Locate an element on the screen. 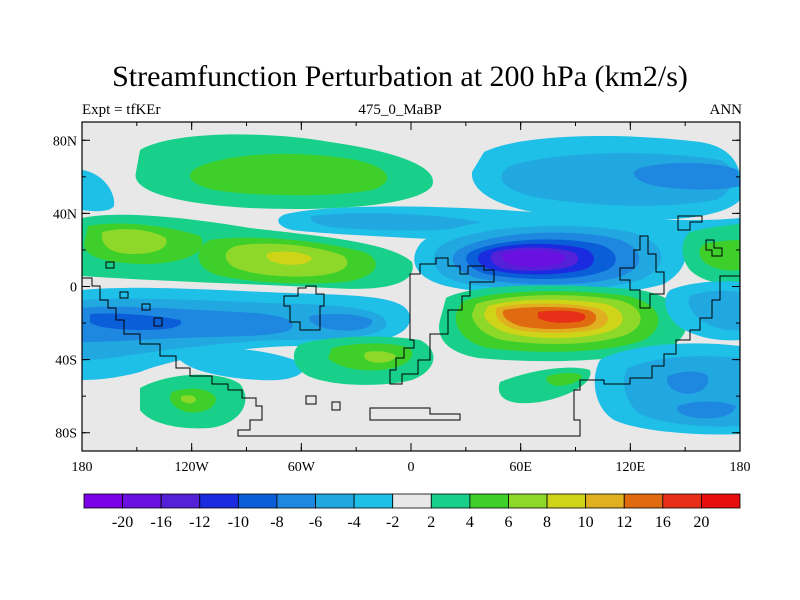 The height and width of the screenshot is (600, 800). colorbar-label: -20 is located at coordinates (122, 522).